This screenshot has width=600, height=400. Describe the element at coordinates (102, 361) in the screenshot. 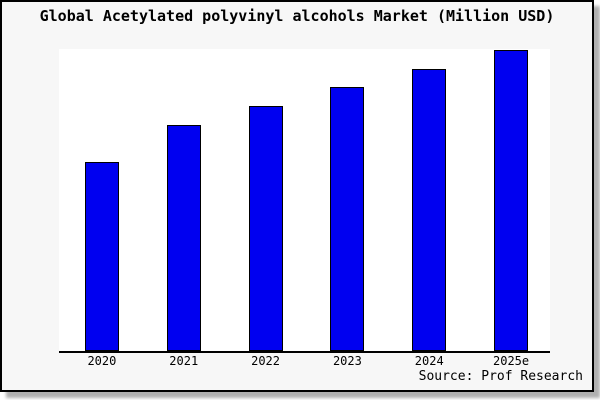

I see `x-tick-label-2020: 2020` at that location.